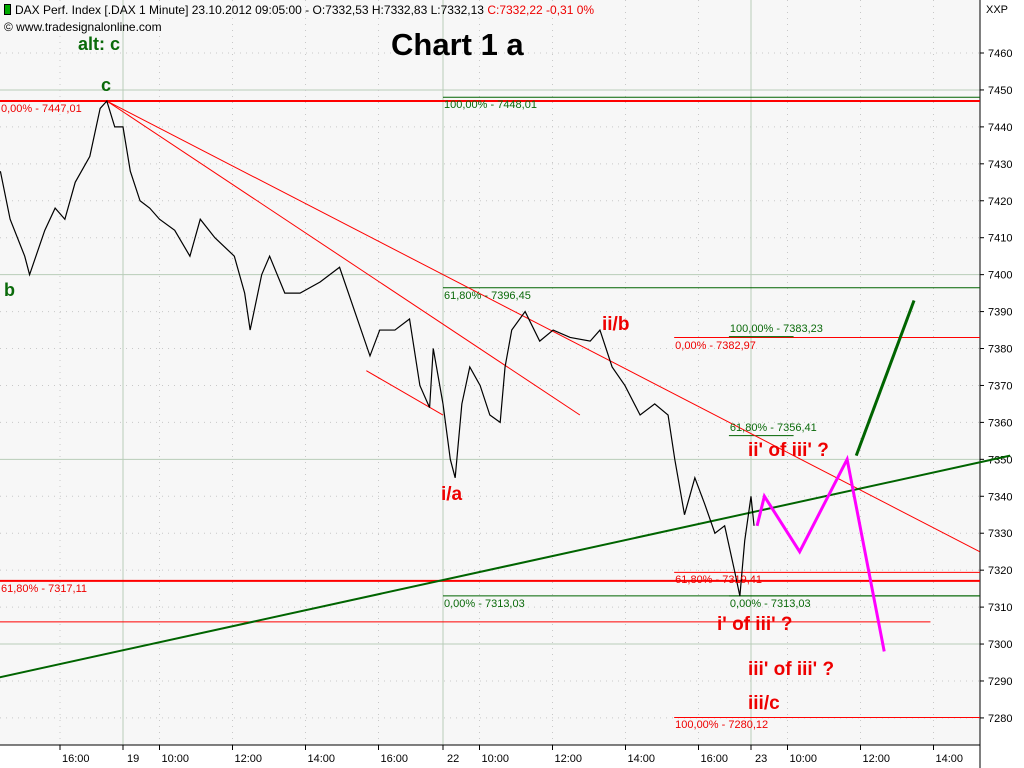 Image resolution: width=1024 pixels, height=768 pixels. What do you see at coordinates (1000, 276) in the screenshot?
I see `y-tick-label: 7400` at bounding box center [1000, 276].